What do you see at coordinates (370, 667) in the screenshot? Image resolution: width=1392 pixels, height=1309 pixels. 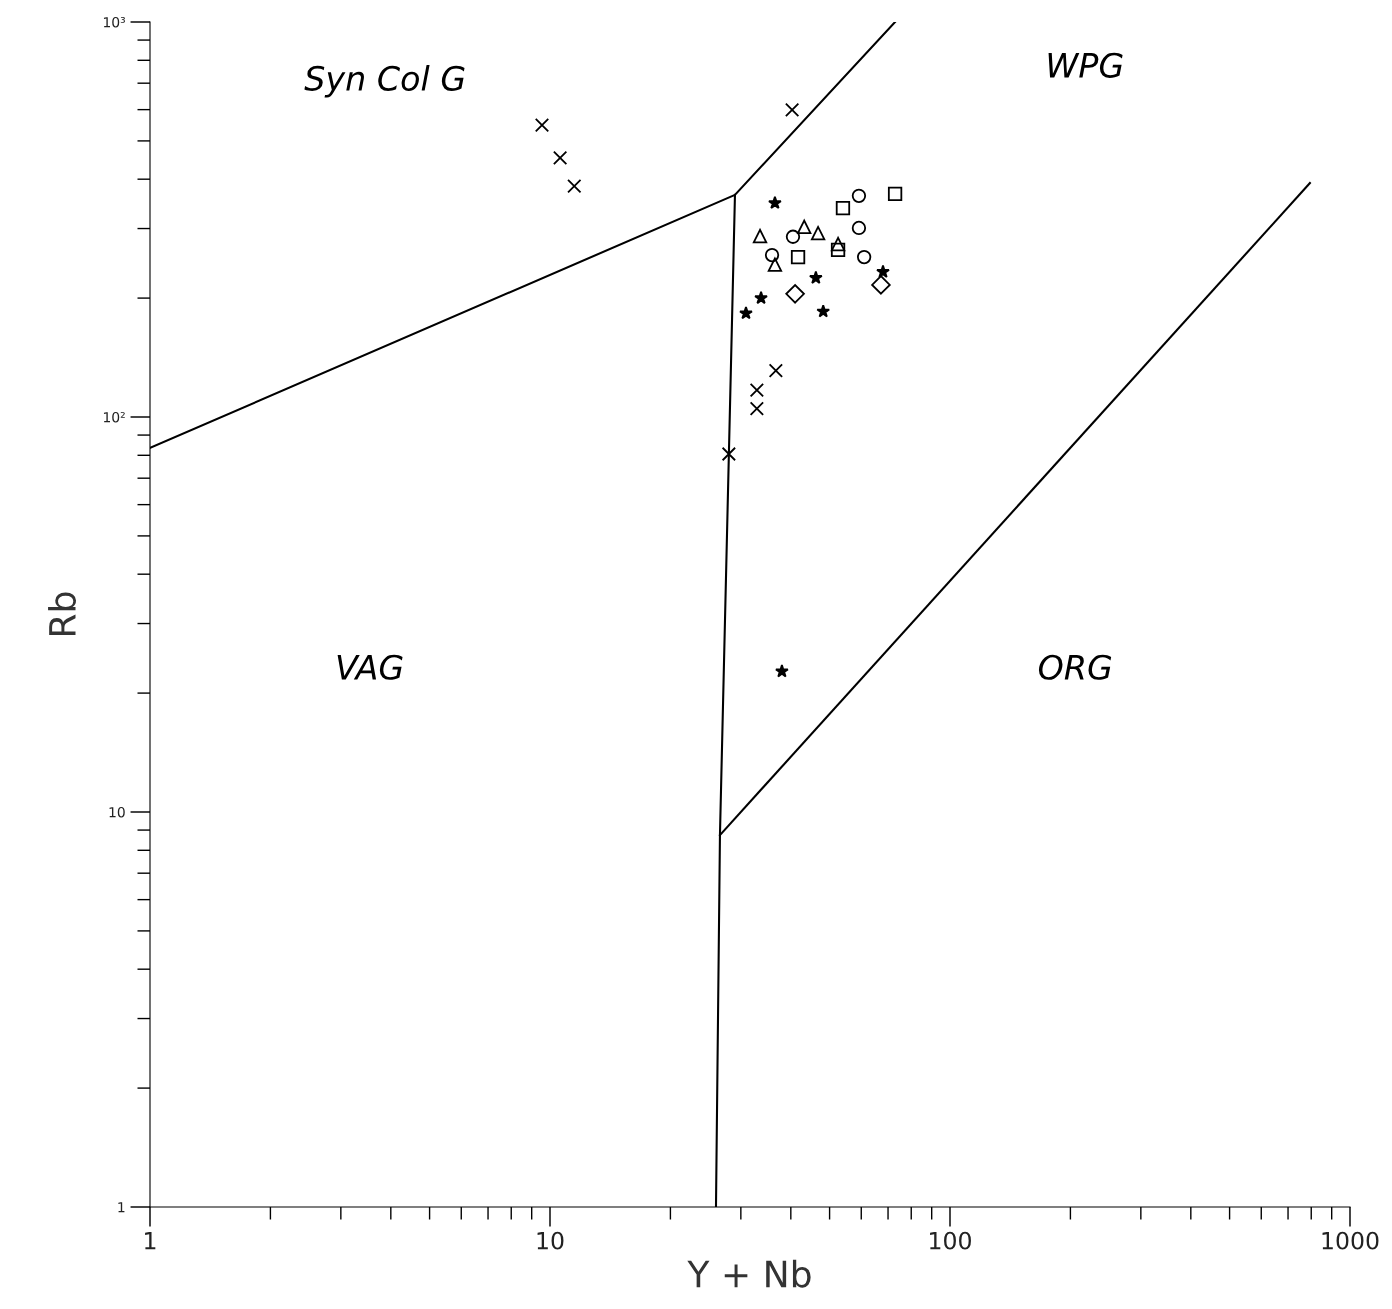 I see `annotation: VAG` at bounding box center [370, 667].